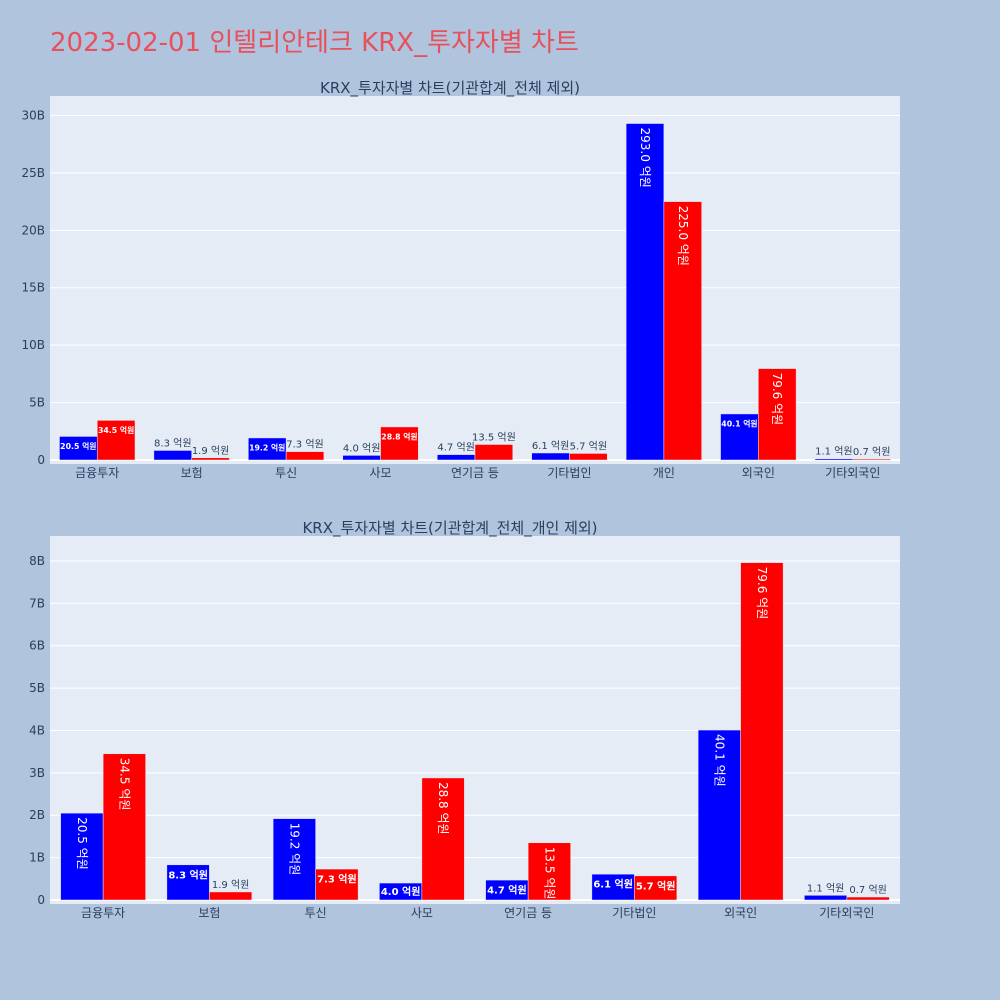 Image resolution: width=1000 pixels, height=1000 pixels. What do you see at coordinates (664, 473) in the screenshot?
I see `x-tick-label: 개인` at bounding box center [664, 473].